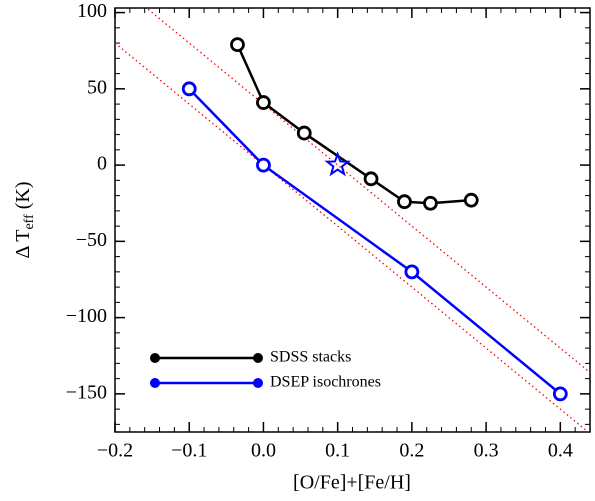 The width and height of the screenshot is (595, 501). What do you see at coordinates (91, 240) in the screenshot?
I see `y-tick-label: −50` at bounding box center [91, 240].